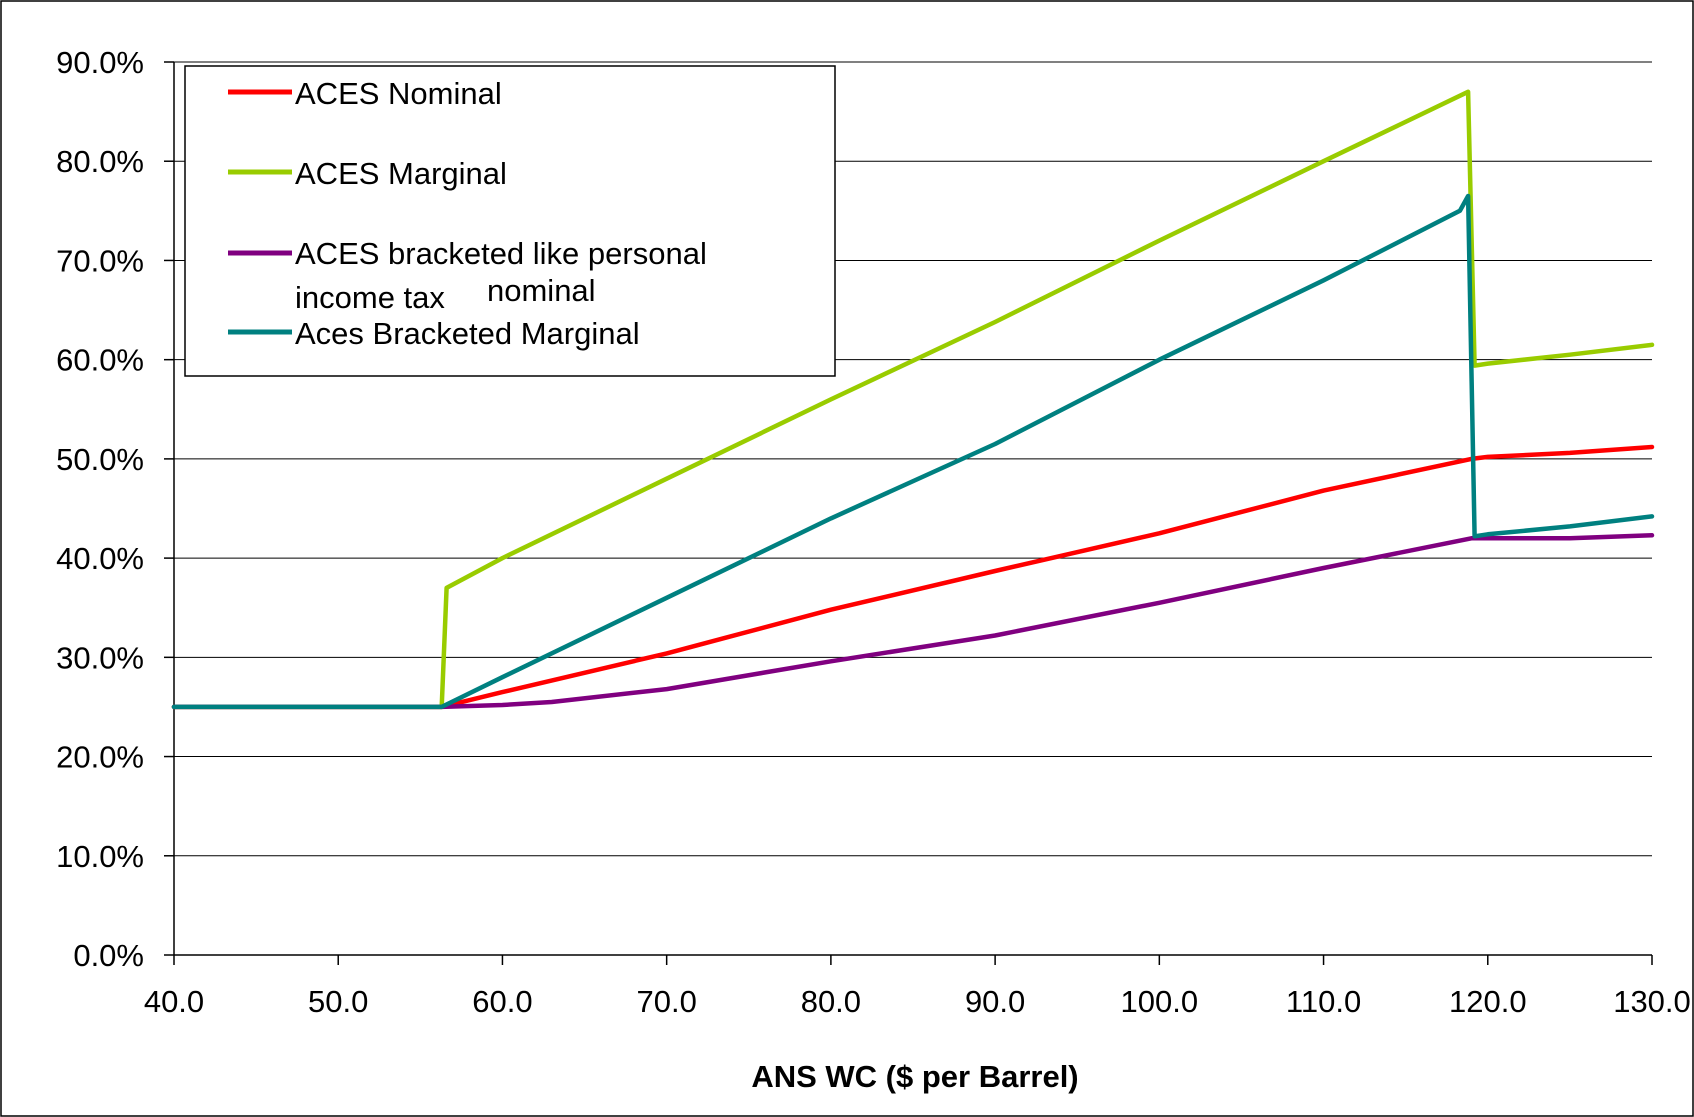  I want to click on y-tick-label: 0.0%, so click(108, 955).